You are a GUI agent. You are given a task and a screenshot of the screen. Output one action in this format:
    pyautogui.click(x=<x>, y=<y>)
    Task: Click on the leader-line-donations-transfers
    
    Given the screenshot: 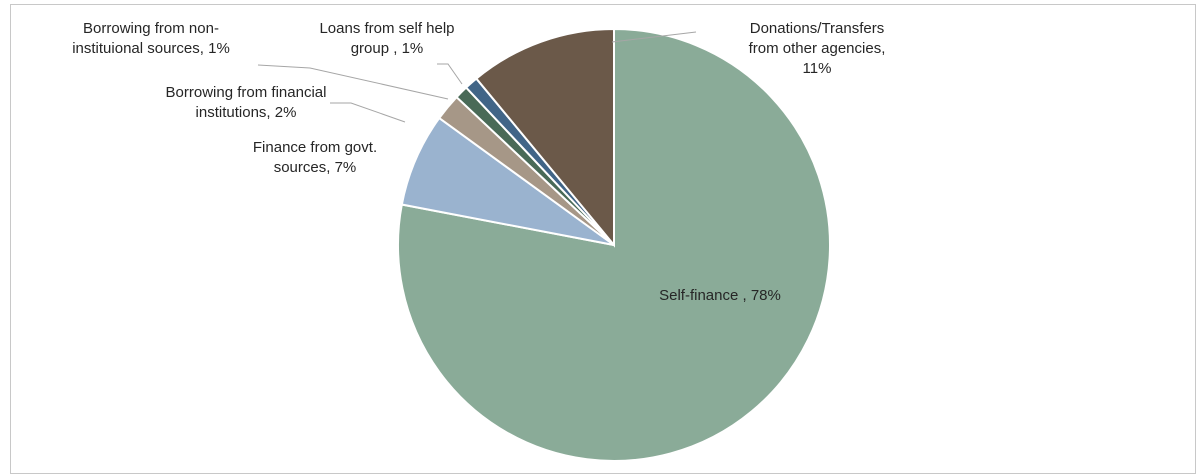 What is the action you would take?
    pyautogui.click(x=654, y=37)
    